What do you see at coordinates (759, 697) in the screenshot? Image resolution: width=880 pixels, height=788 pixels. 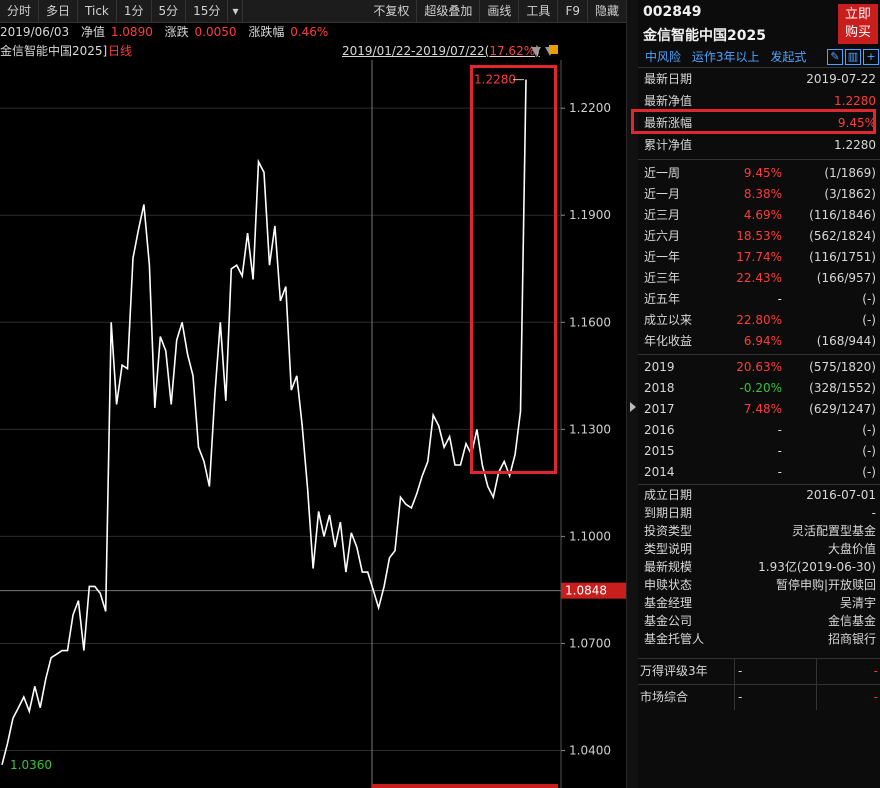 I see `rating-row: 市场综合 - -` at bounding box center [759, 697].